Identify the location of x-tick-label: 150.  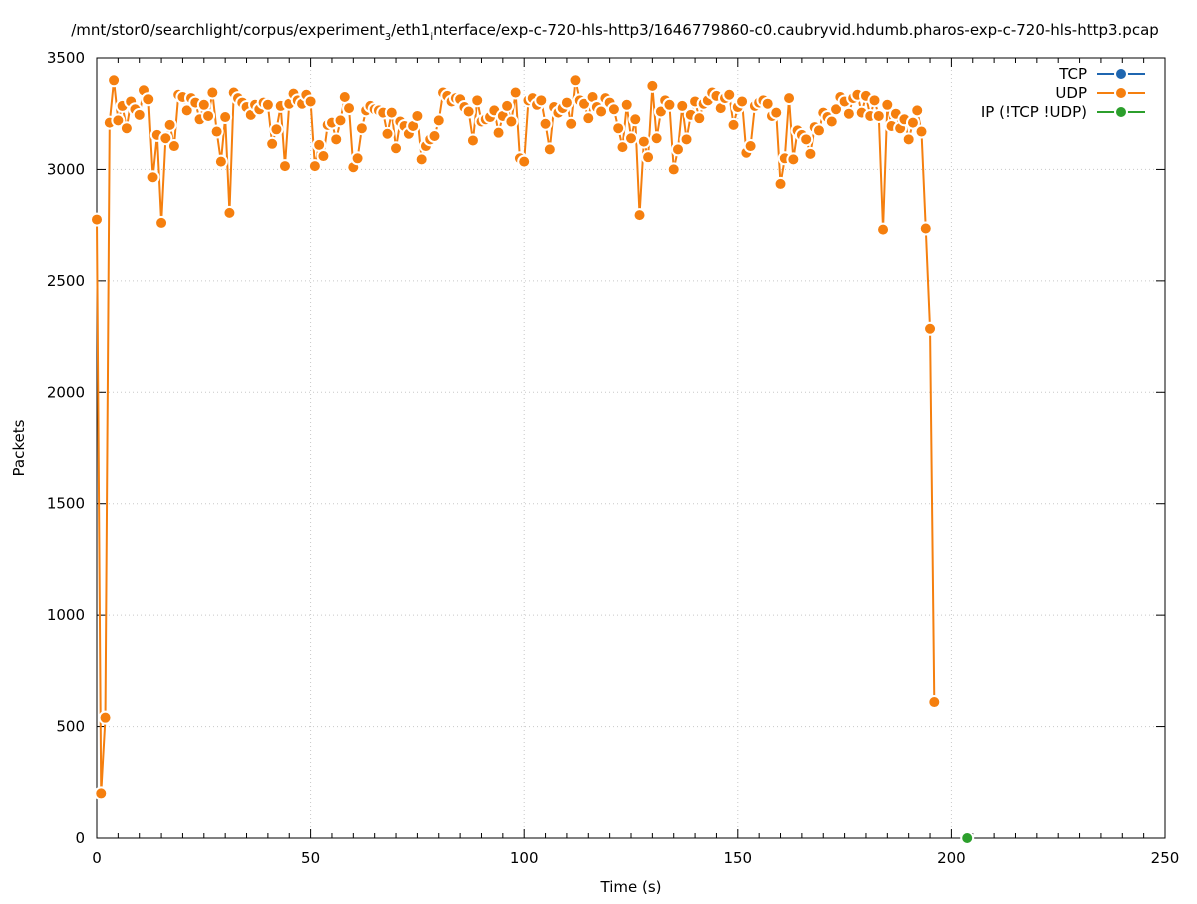
(737, 858).